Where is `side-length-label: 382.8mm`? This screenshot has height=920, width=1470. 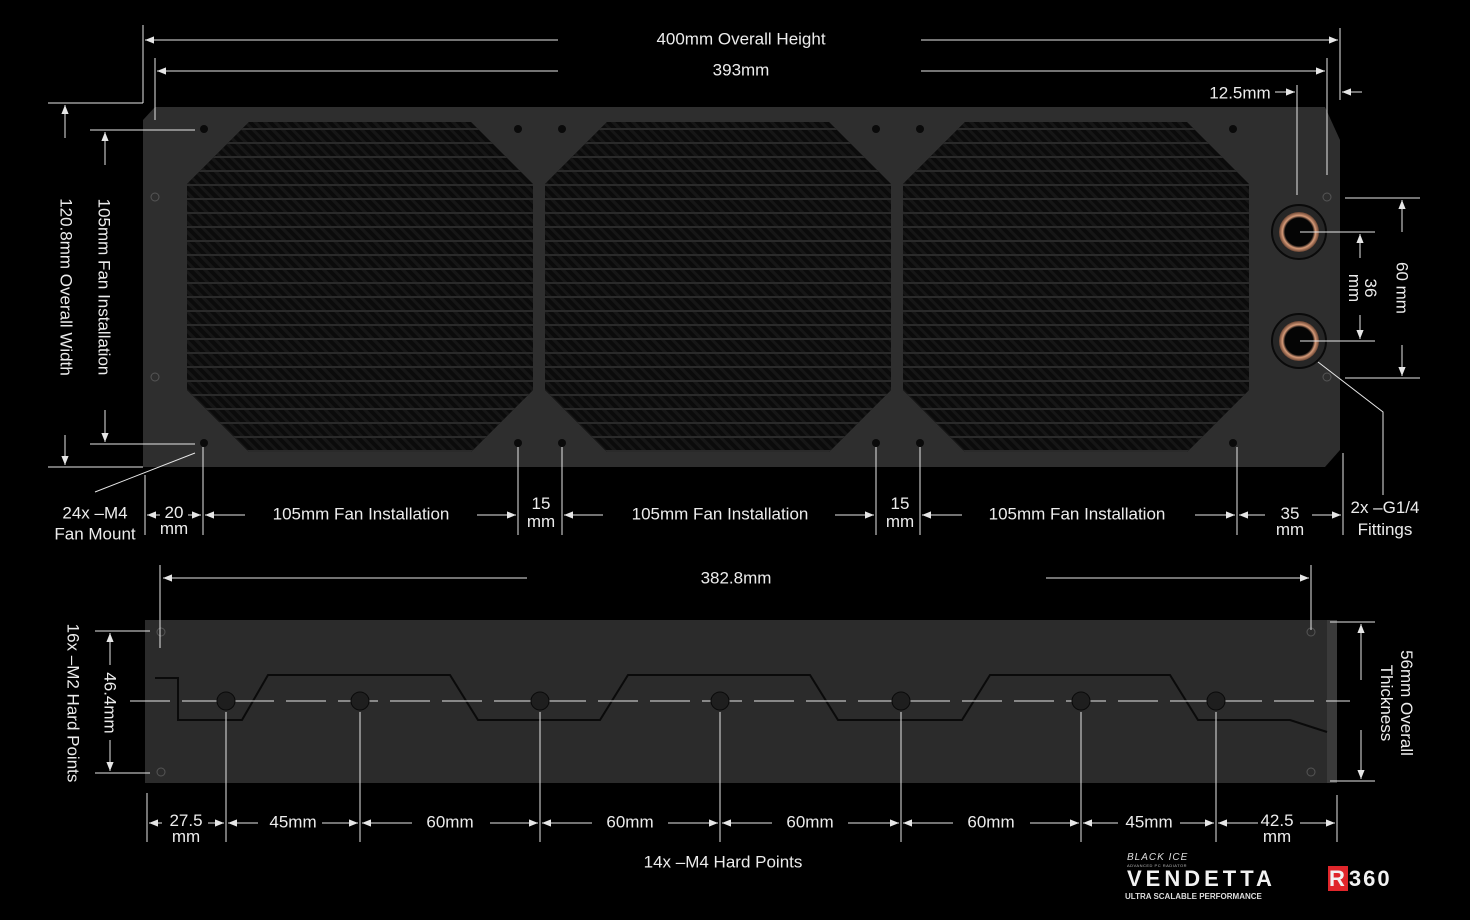
side-length-label: 382.8mm is located at coordinates (736, 578).